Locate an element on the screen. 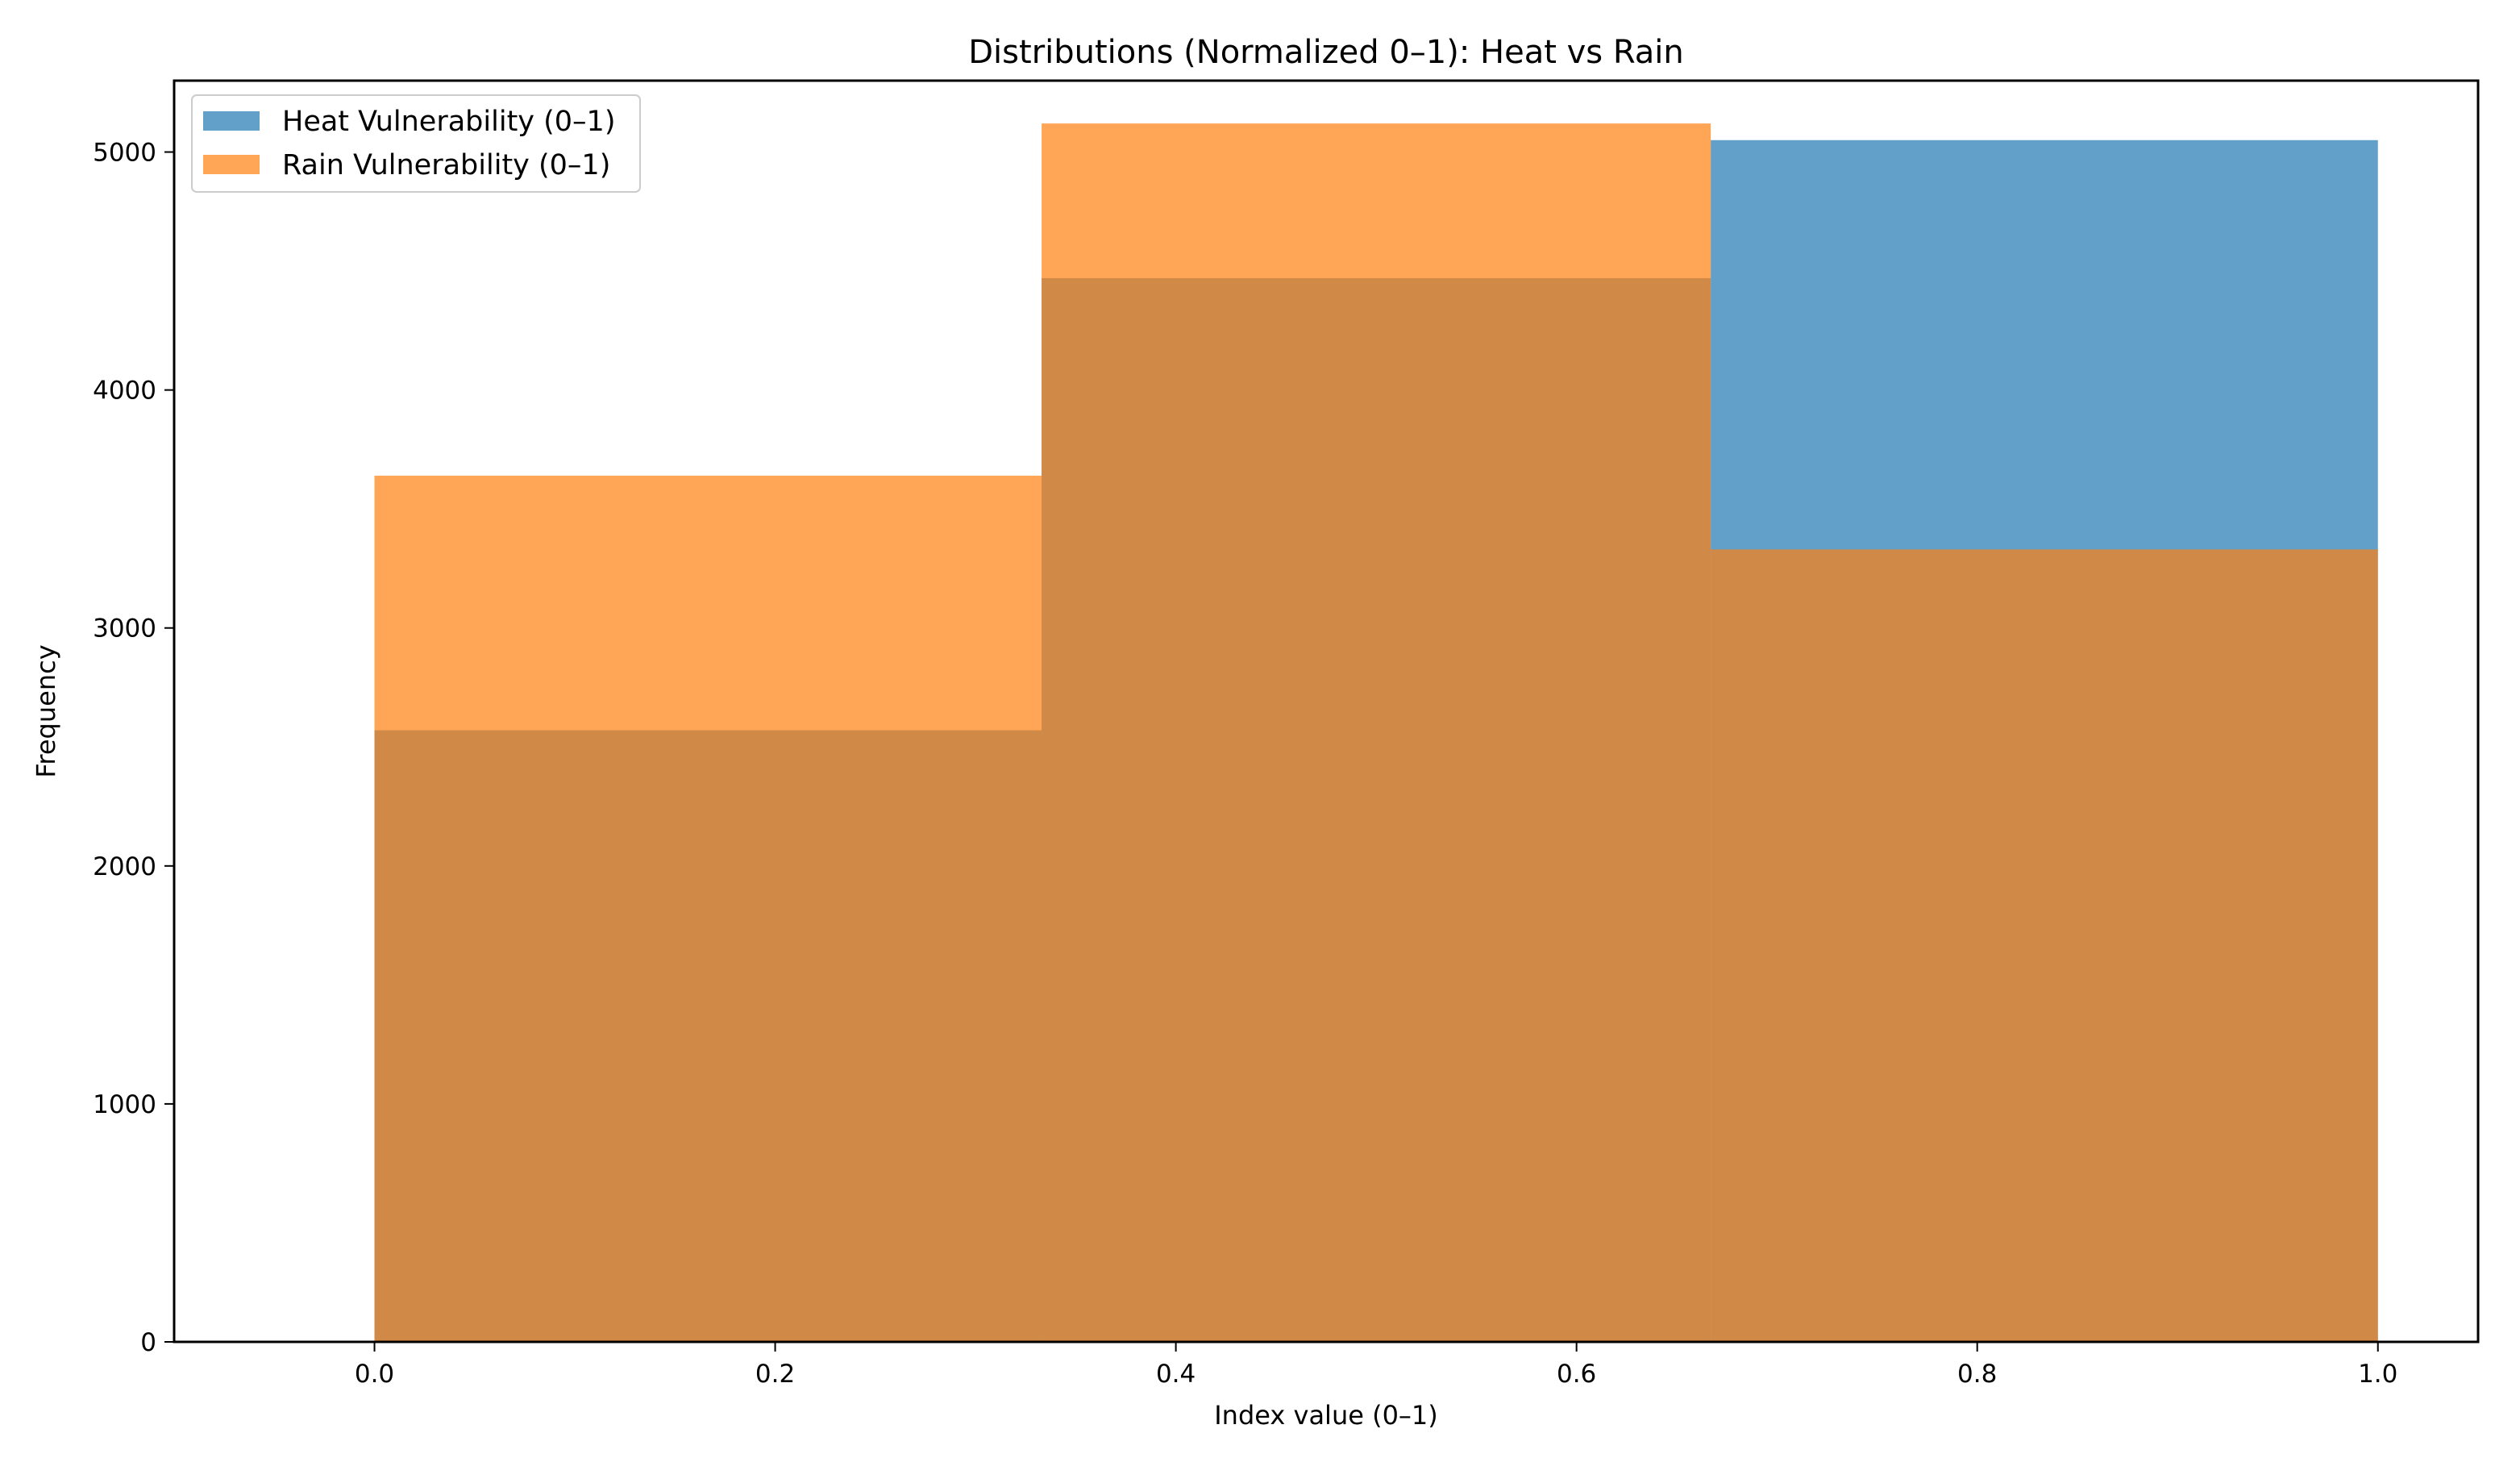  y-axis-label: Frequency is located at coordinates (46, 710).